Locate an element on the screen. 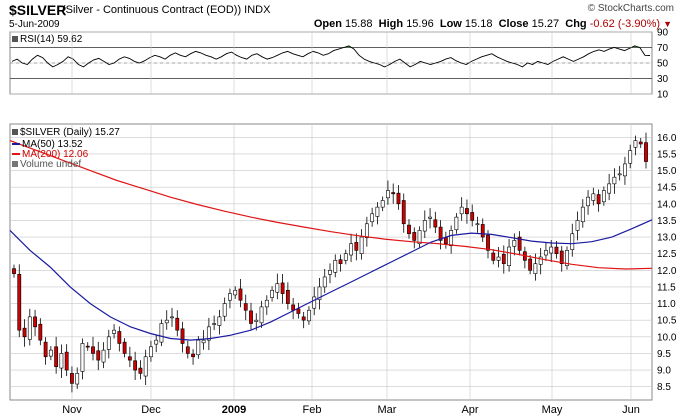  chg-label: Chg is located at coordinates (576, 24).